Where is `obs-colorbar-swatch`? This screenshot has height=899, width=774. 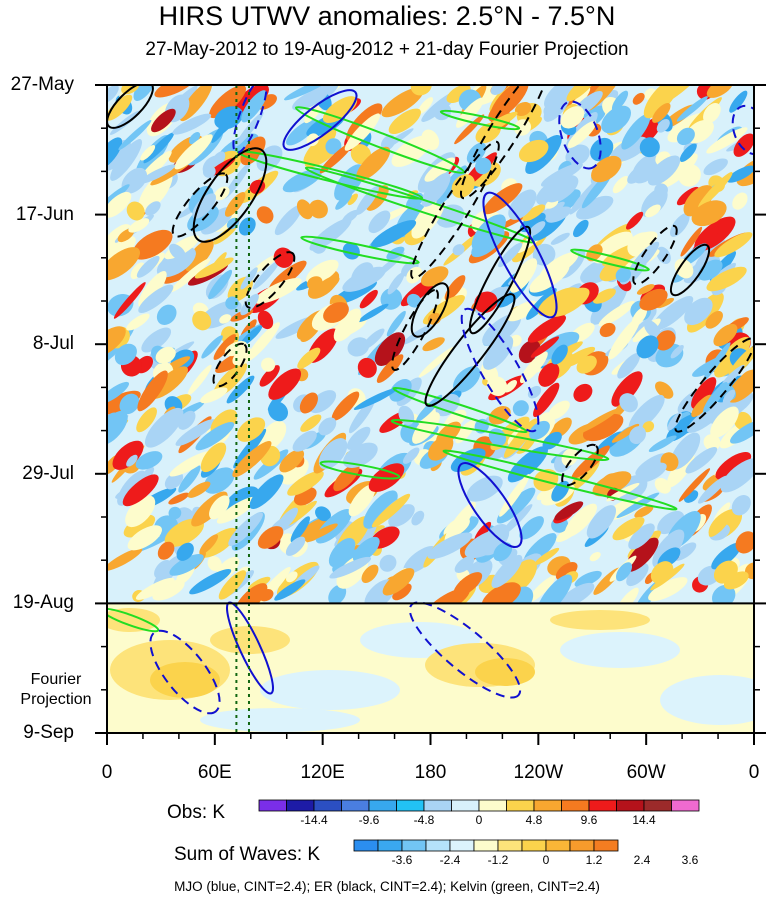
obs-colorbar-swatch is located at coordinates (492, 805).